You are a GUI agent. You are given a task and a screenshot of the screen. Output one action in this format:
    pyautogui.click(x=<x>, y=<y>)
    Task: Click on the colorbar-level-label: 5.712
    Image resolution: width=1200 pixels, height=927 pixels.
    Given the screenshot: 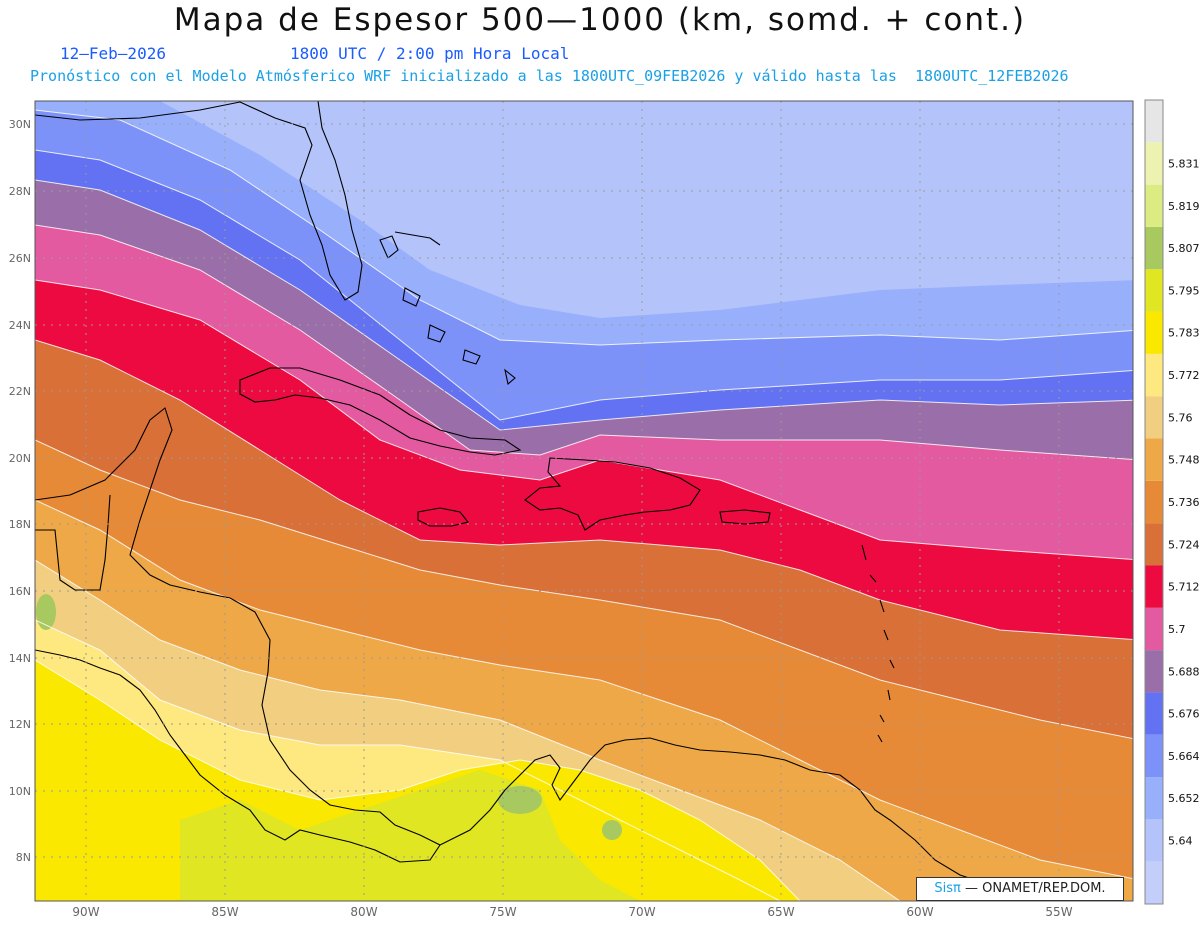 What is the action you would take?
    pyautogui.click(x=1184, y=587)
    